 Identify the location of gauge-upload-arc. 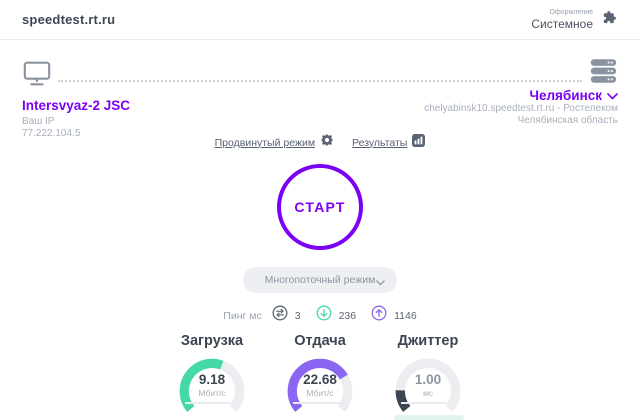
(320, 385).